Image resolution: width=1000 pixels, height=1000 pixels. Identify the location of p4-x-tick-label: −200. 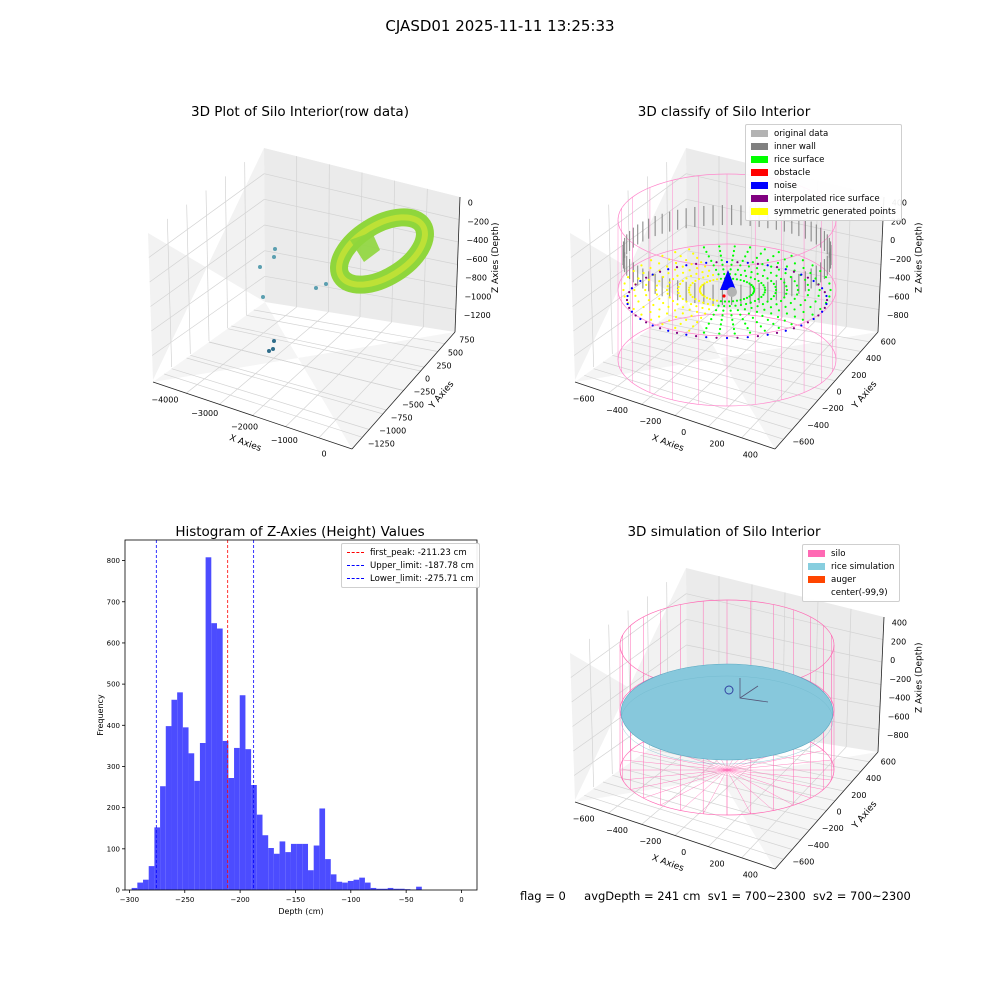
(650, 841).